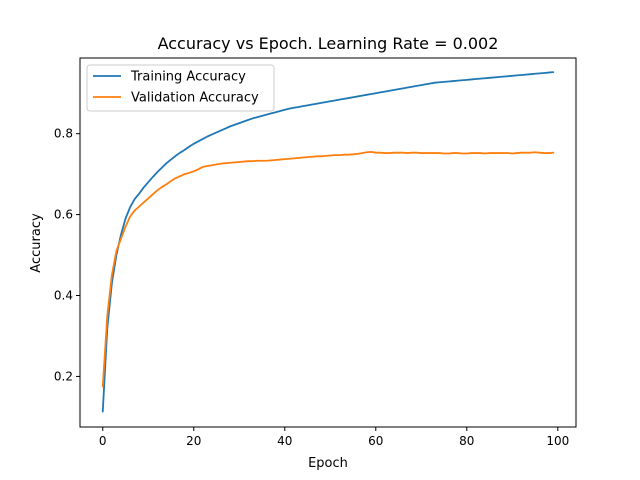 The width and height of the screenshot is (640, 480). I want to click on x-tick-label: 20, so click(193, 441).